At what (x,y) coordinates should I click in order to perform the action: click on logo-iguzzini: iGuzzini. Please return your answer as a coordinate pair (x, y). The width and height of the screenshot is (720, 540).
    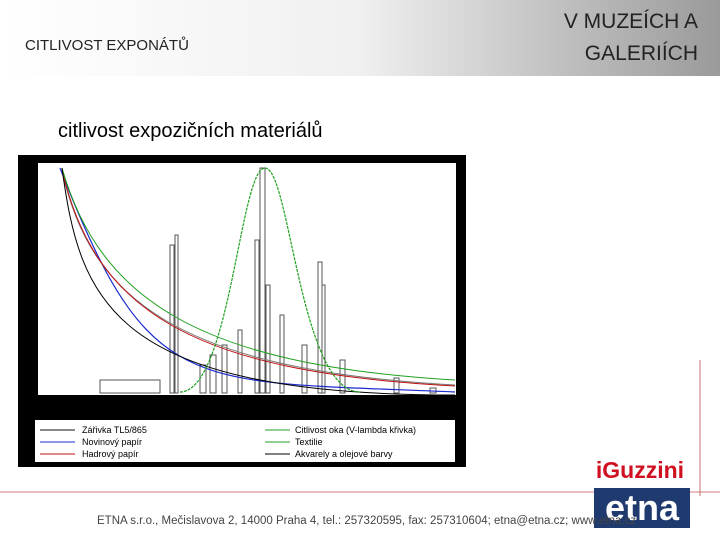
    Looking at the image, I should click on (640, 470).